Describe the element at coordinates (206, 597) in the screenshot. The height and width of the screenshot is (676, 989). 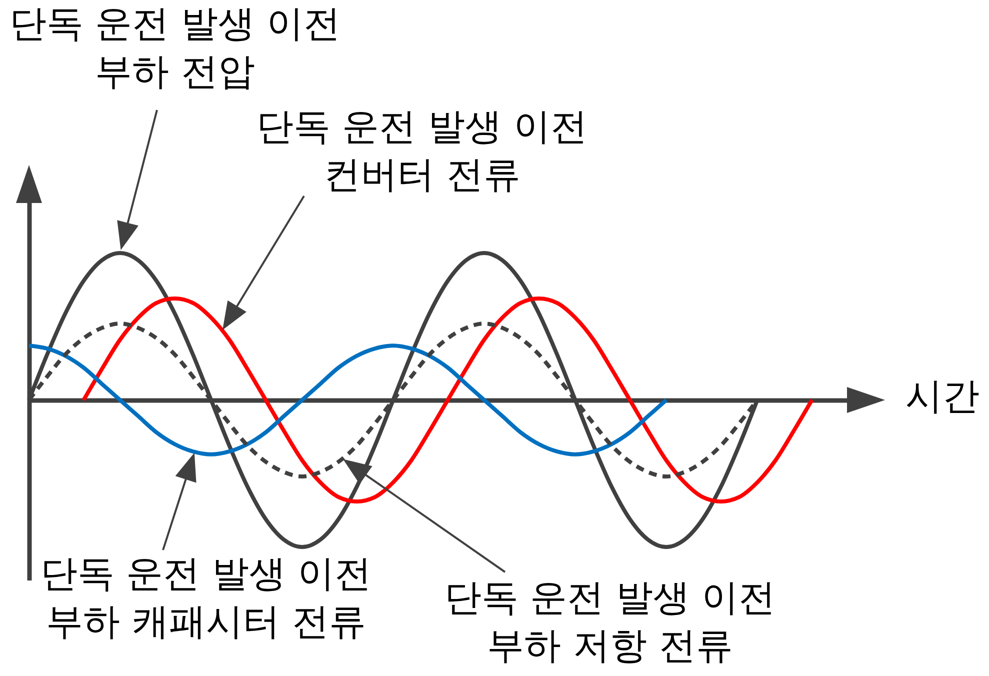
I see `text: 단독 운전 발생 이전 부하 캐패시터 전류` at that location.